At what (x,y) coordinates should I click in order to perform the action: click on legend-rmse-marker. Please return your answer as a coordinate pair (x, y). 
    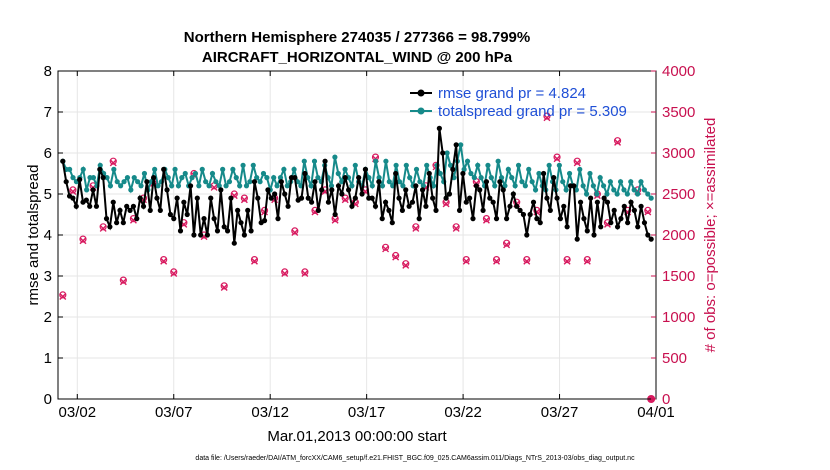
    Looking at the image, I should click on (421, 93).